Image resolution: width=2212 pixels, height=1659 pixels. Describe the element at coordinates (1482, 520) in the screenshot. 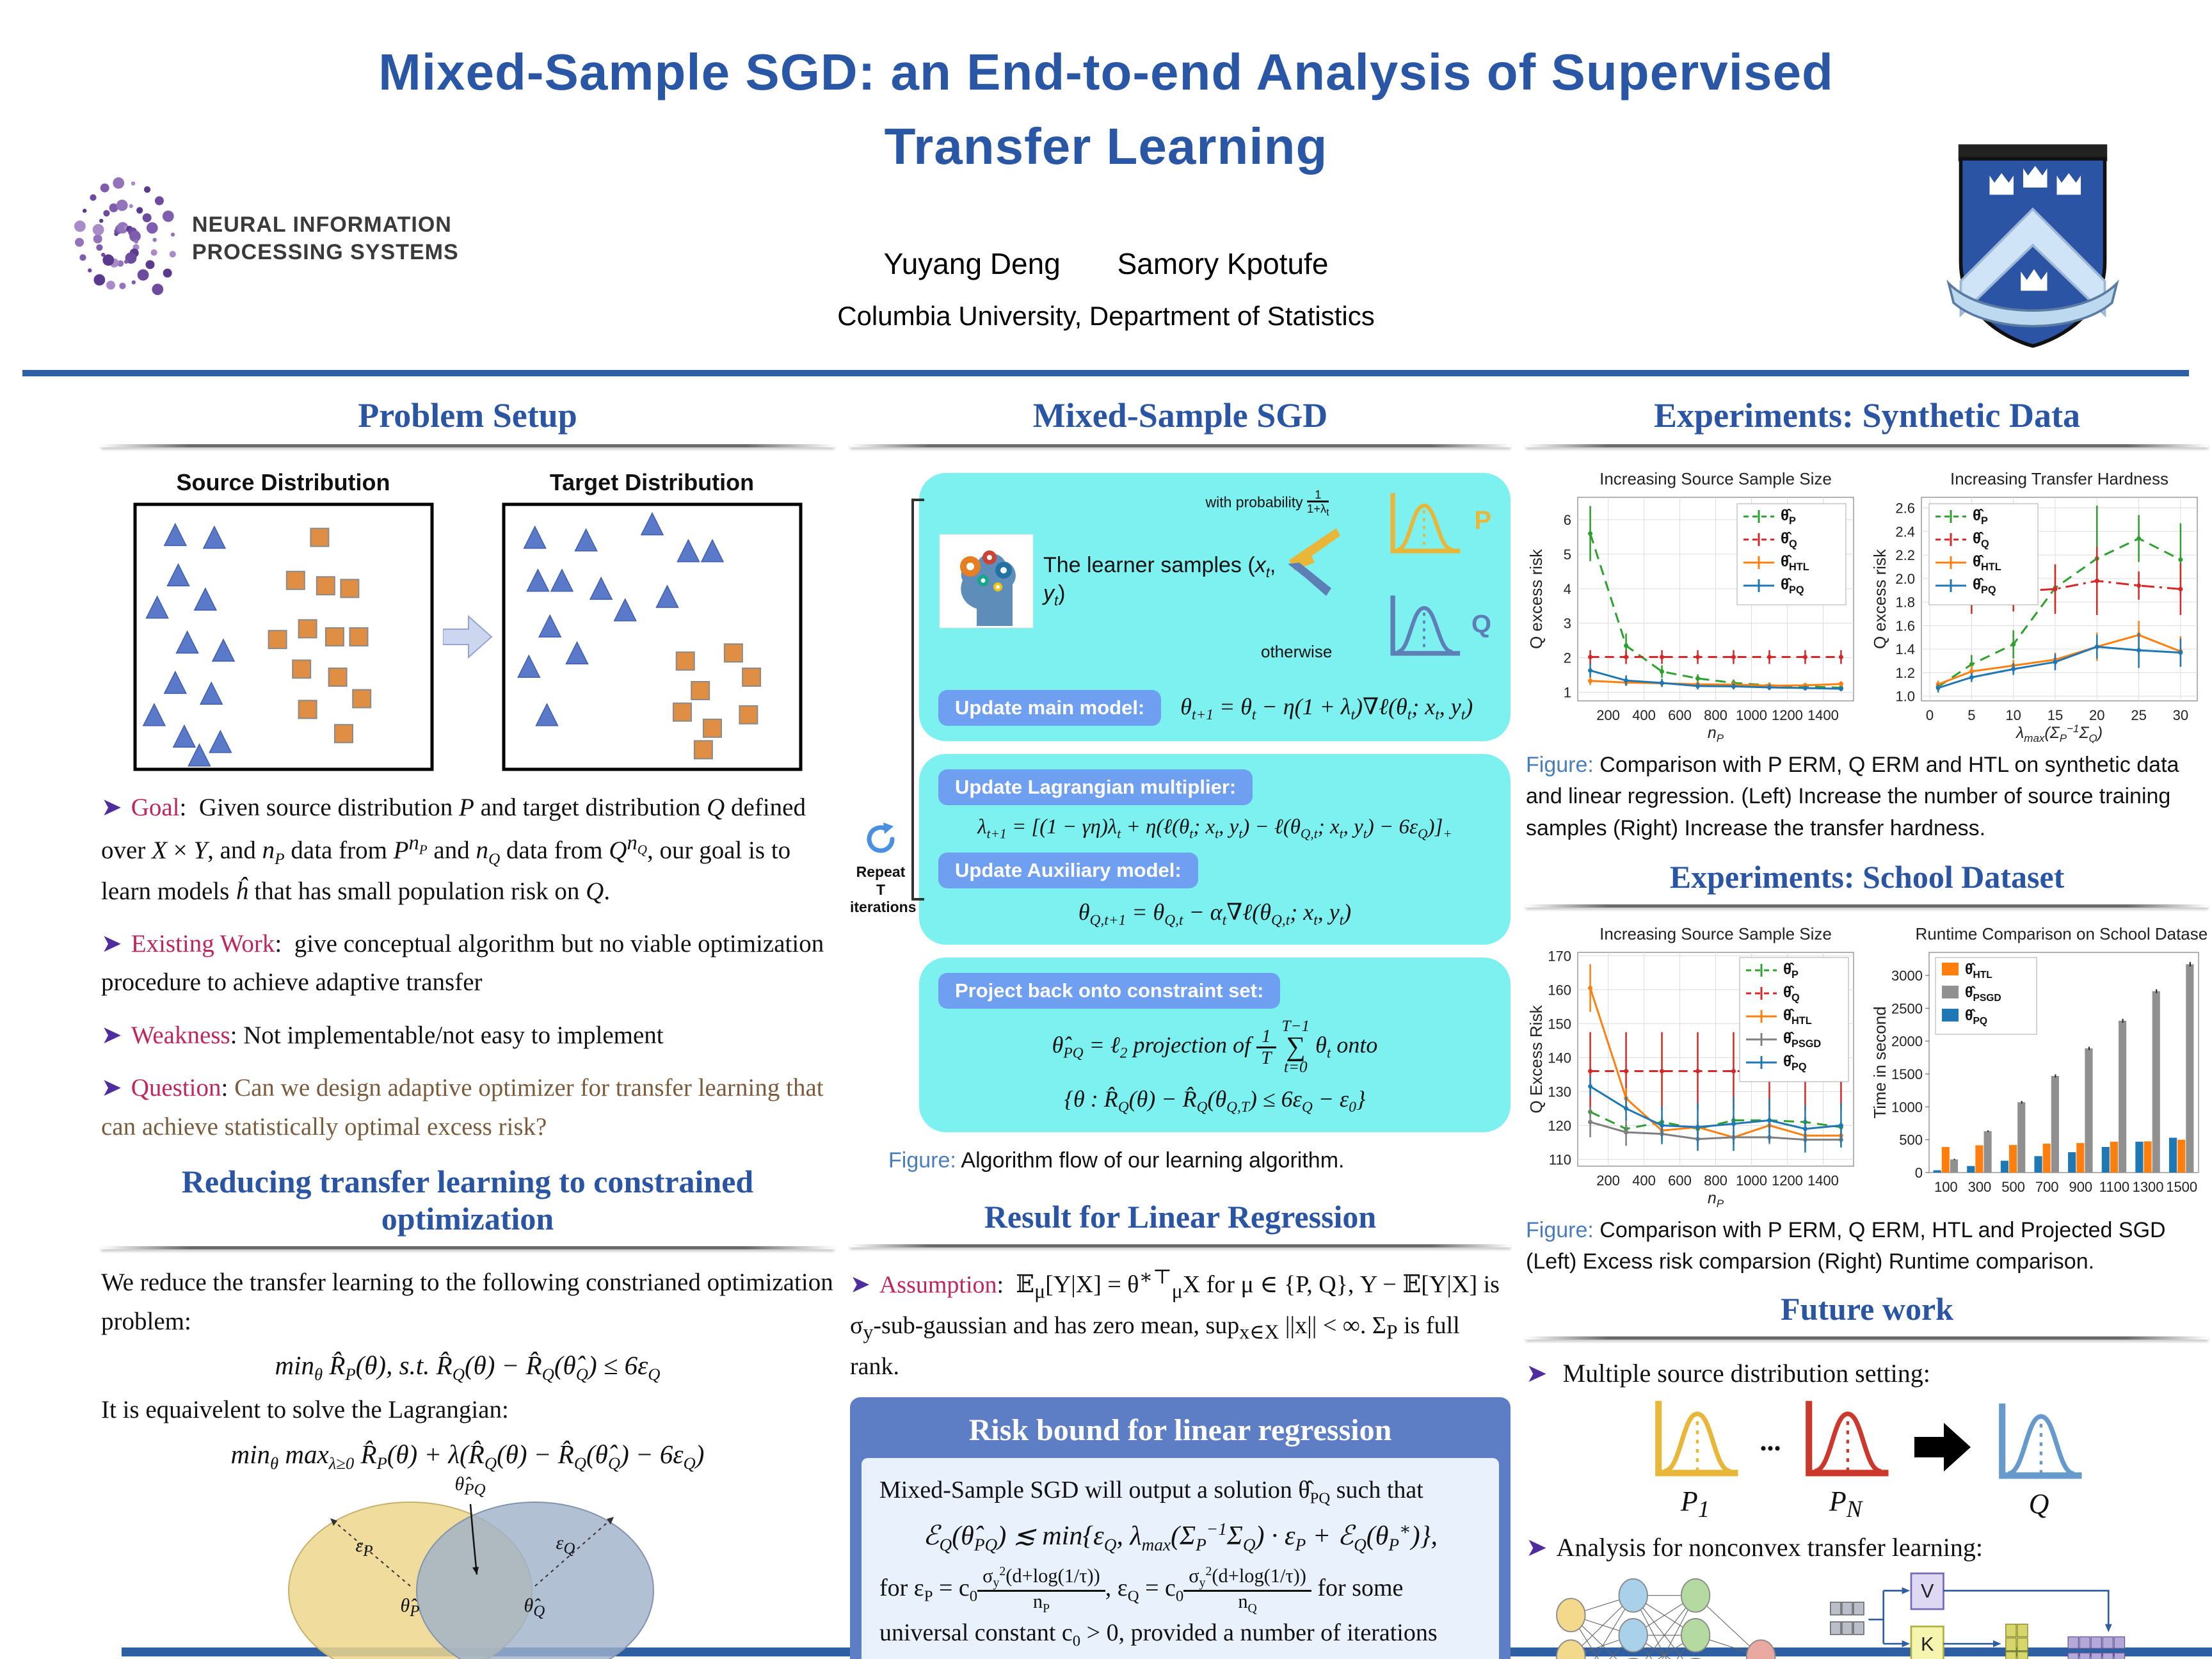

I see `p-label: P` at that location.